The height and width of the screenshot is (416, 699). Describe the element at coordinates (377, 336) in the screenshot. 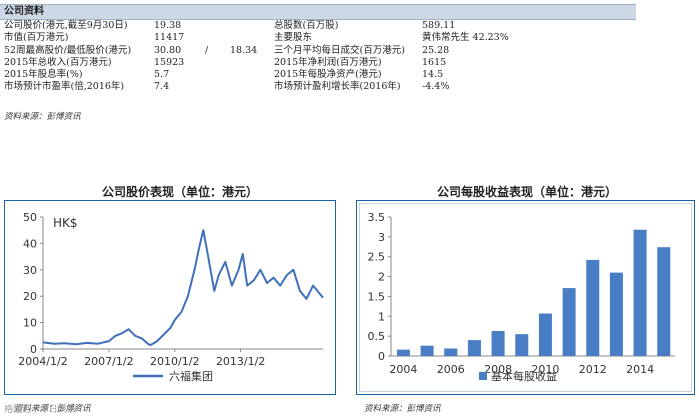

I see `y-tick-label: 0.5` at that location.